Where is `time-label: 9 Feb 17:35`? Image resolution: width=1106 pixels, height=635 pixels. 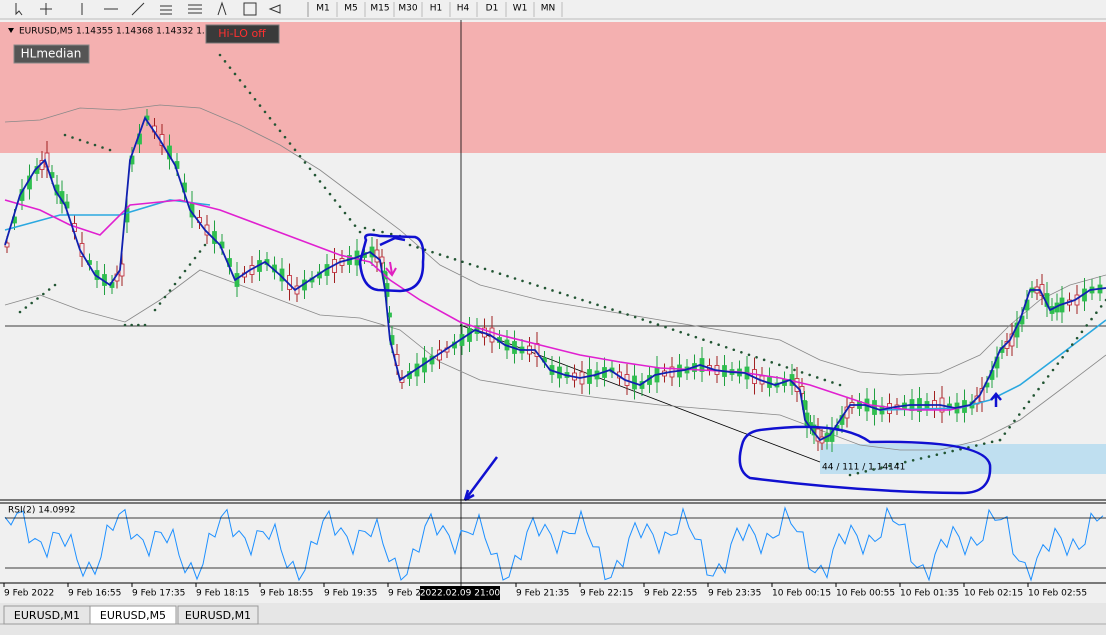 time-label: 9 Feb 17:35 is located at coordinates (158, 594).